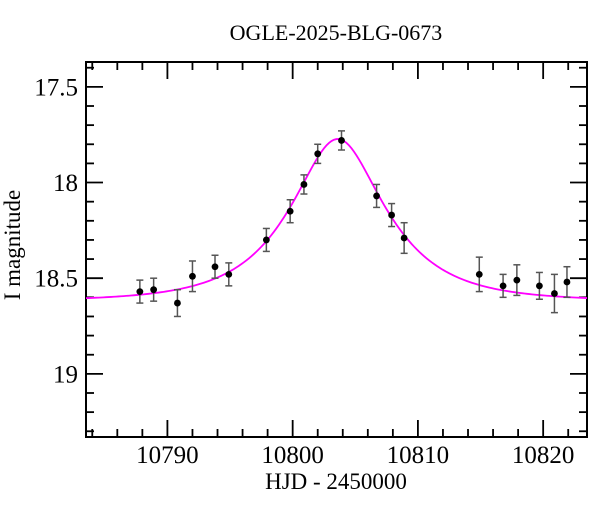 The height and width of the screenshot is (512, 600). I want to click on x-tick-label: 10790, so click(167, 455).